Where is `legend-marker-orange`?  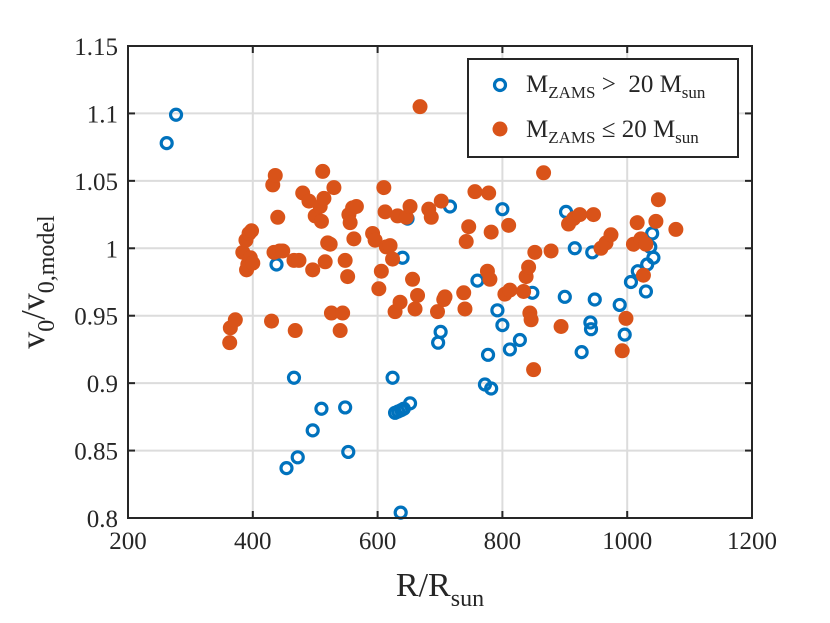
legend-marker-orange is located at coordinates (500, 129).